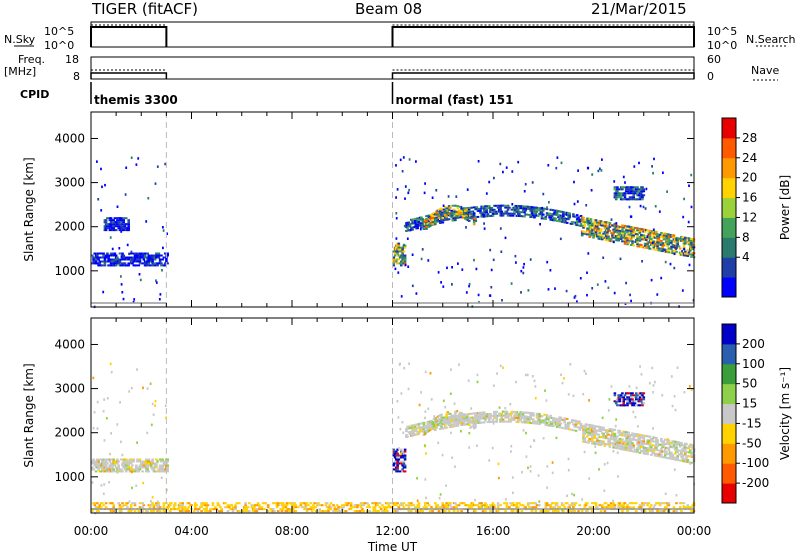 The width and height of the screenshot is (800, 554). What do you see at coordinates (771, 39) in the screenshot?
I see `nsearch-label: N.Search` at bounding box center [771, 39].